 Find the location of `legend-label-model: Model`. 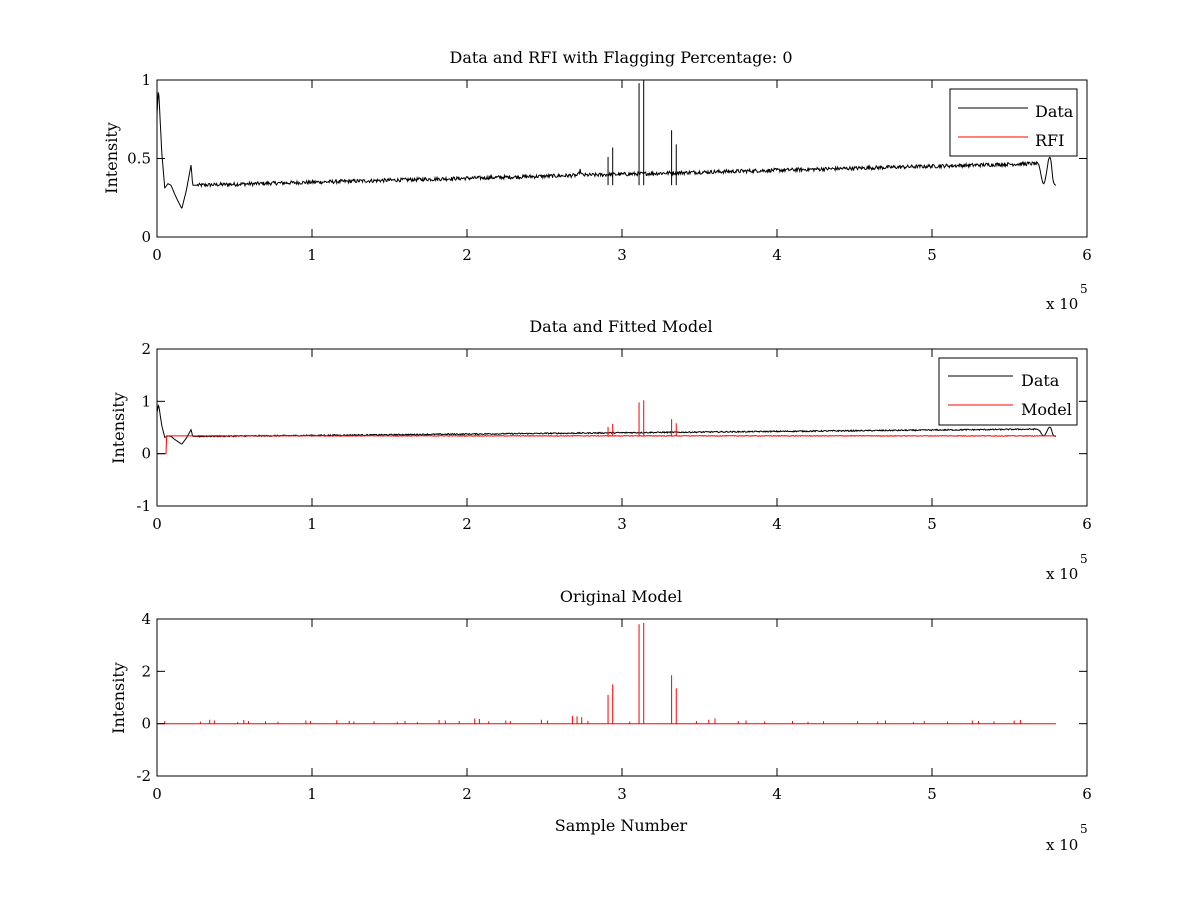

legend-label-model: Model is located at coordinates (1046, 409).